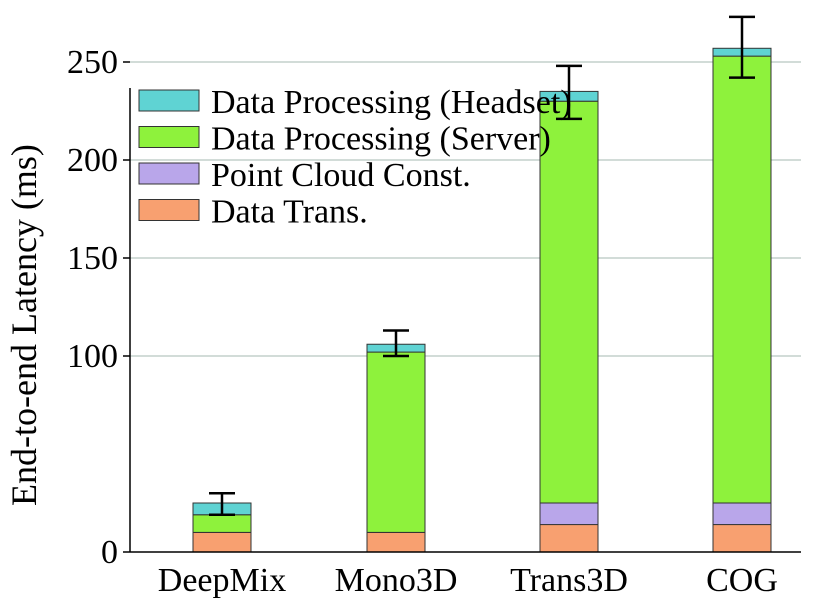 This screenshot has width=822, height=601. I want to click on x-tick-label: Mono3D, so click(396, 580).